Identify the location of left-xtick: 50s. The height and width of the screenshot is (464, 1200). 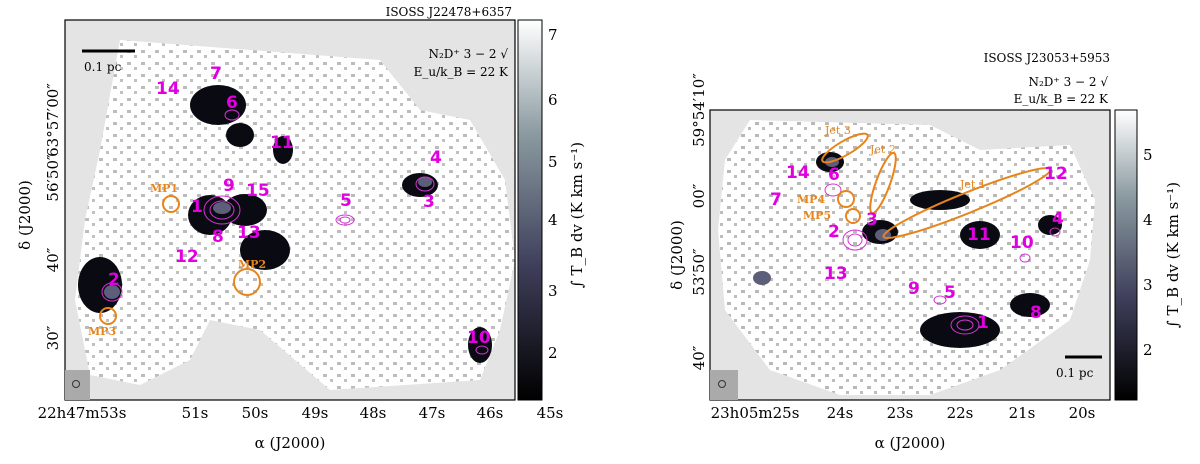
(255, 413).